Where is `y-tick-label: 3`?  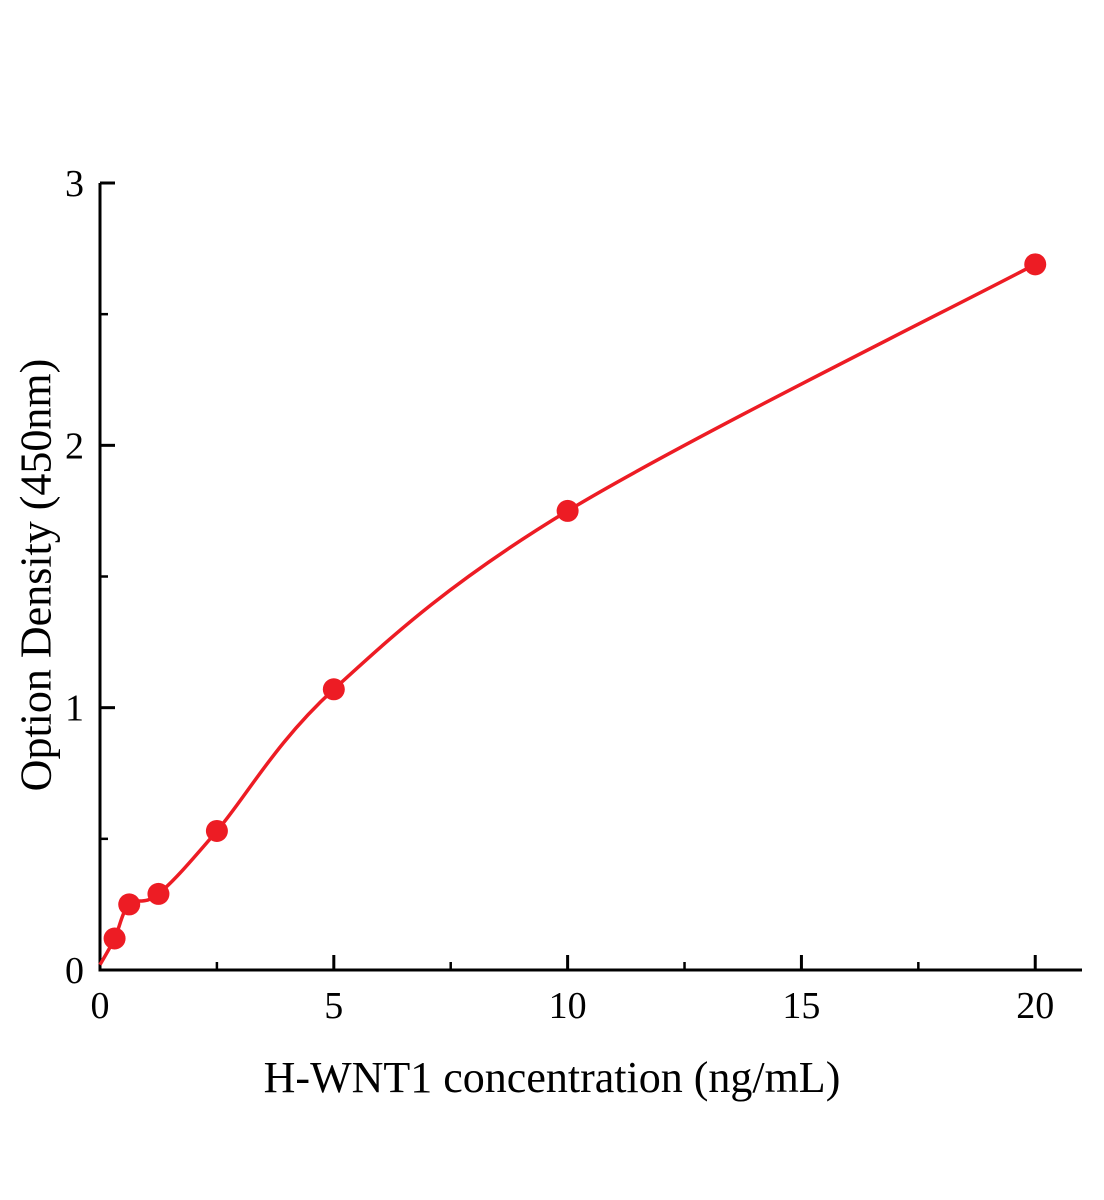 y-tick-label: 3 is located at coordinates (74, 184).